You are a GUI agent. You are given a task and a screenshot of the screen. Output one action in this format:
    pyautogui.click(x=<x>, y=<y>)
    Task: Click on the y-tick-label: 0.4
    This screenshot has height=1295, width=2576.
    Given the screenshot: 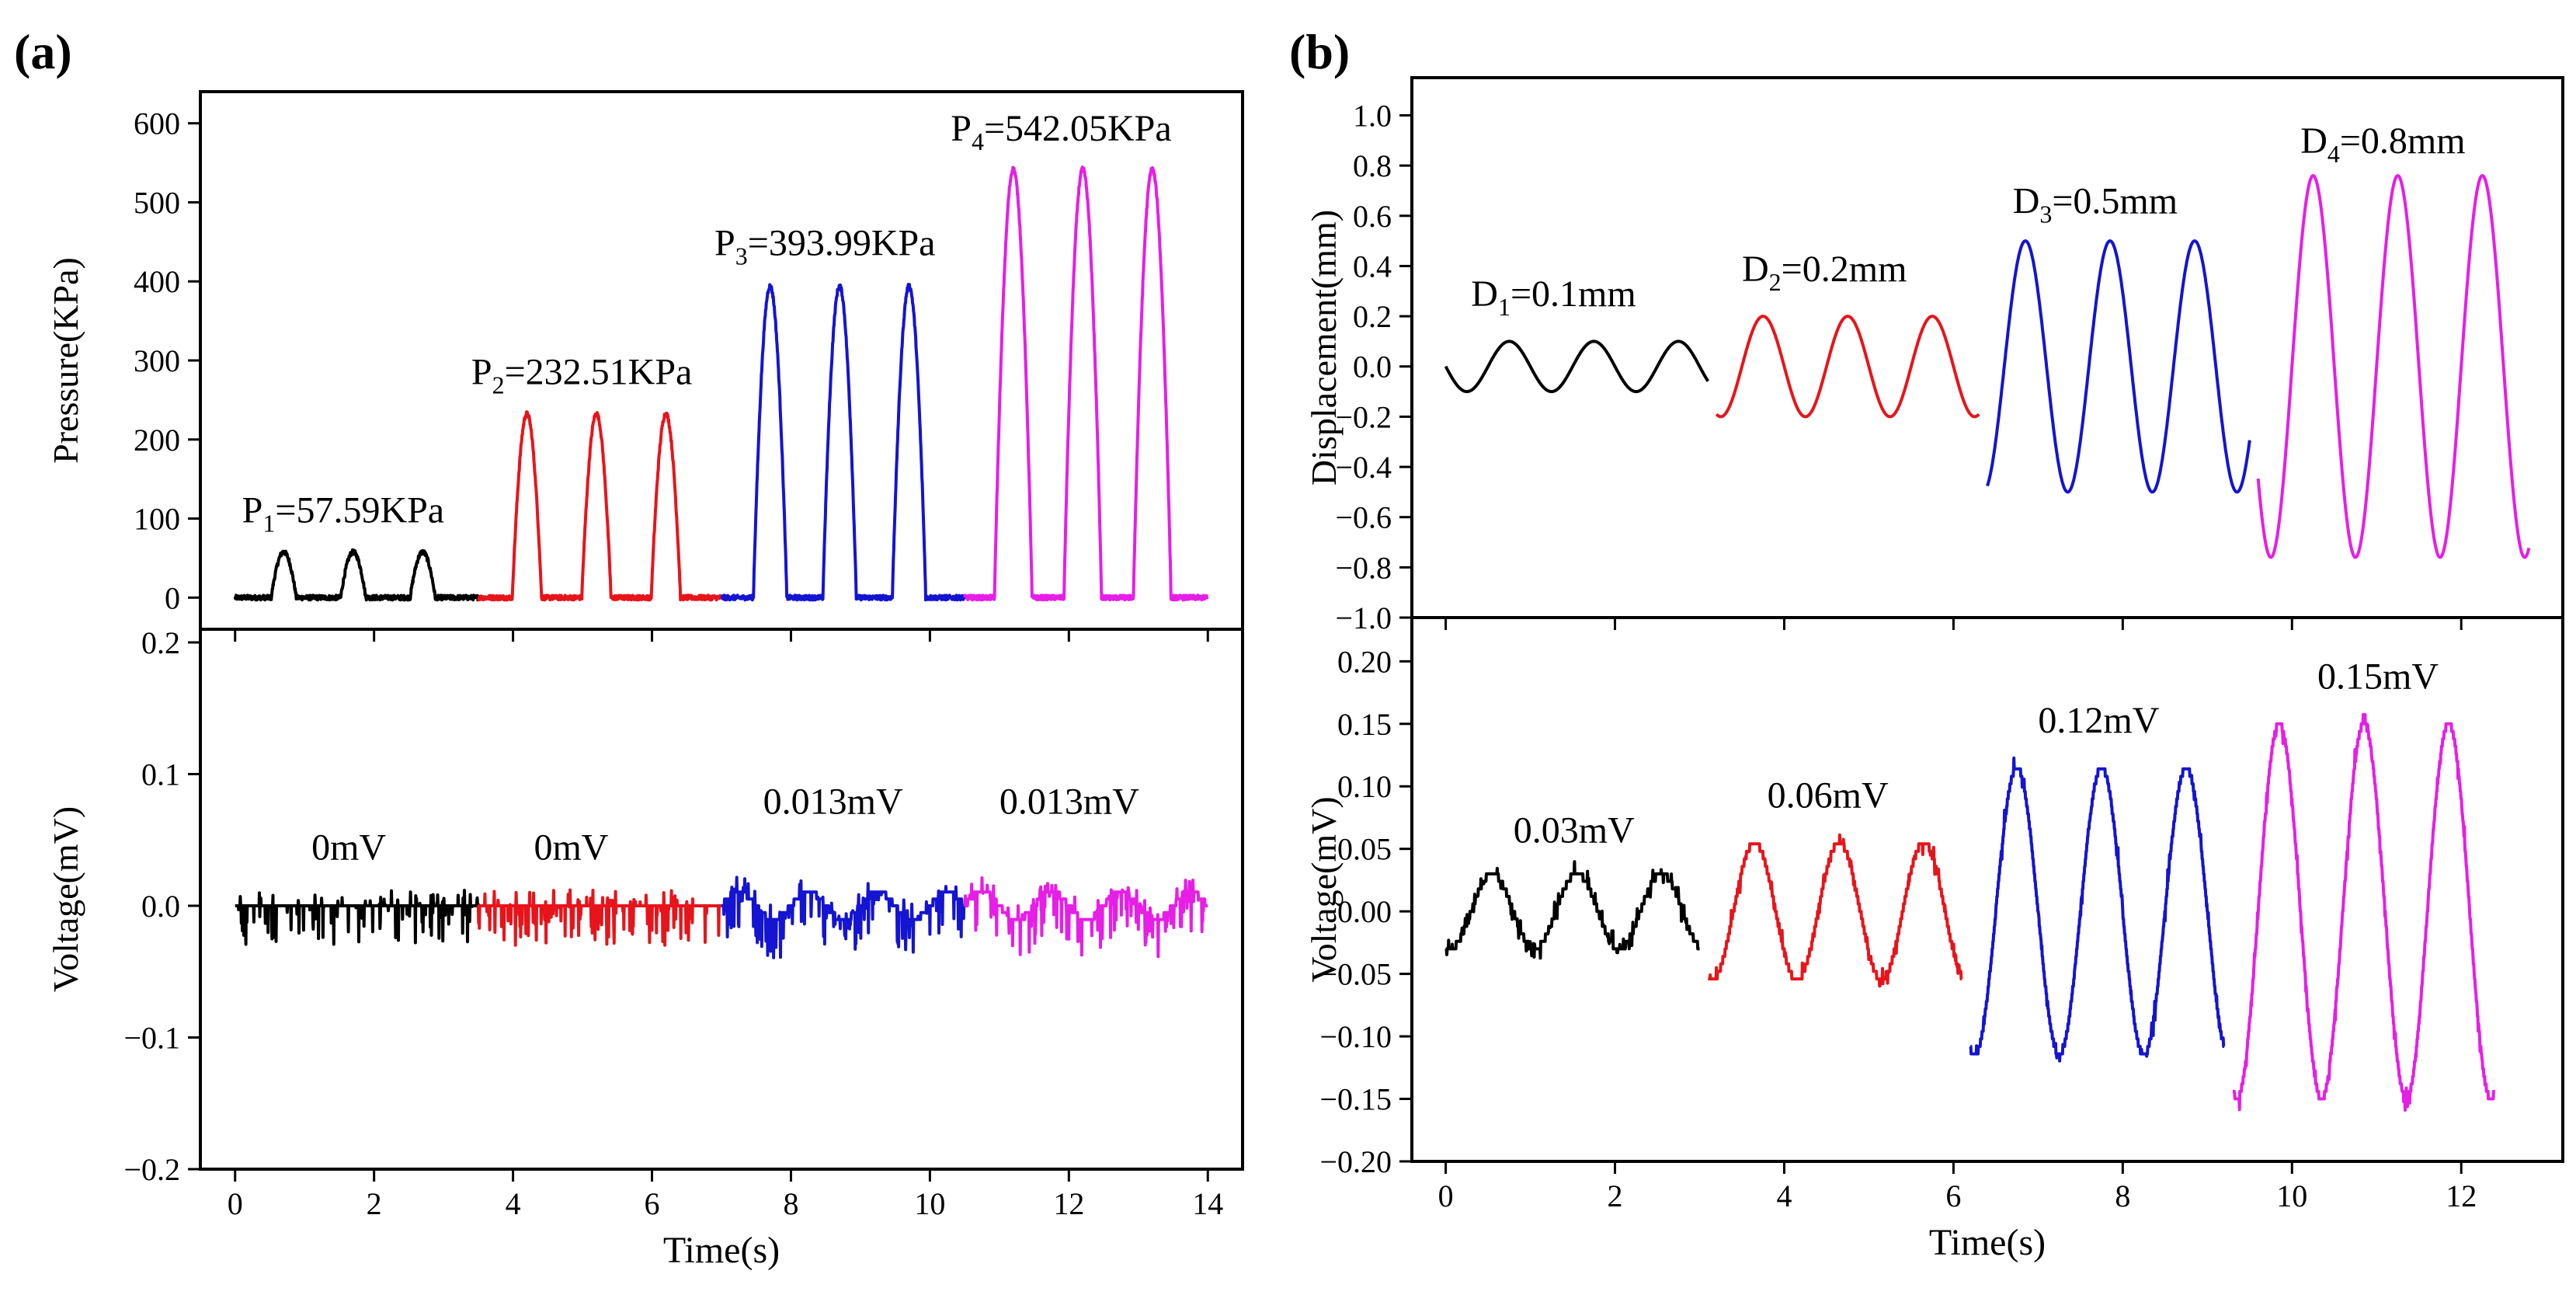 What is the action you would take?
    pyautogui.click(x=1372, y=266)
    